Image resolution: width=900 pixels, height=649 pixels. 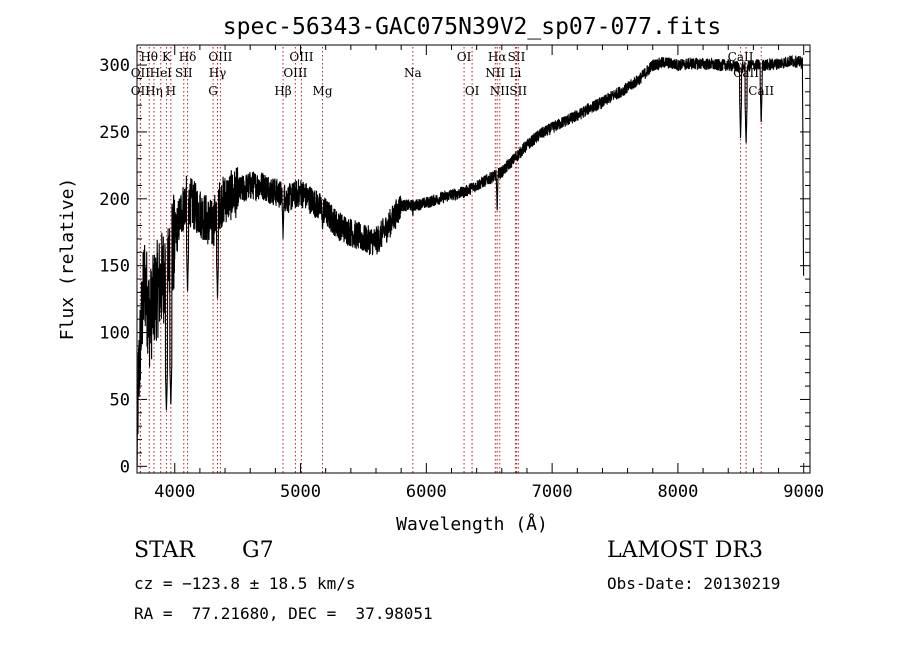 I want to click on redshift-value: cz = −123.8 ± 18.5 km/s, so click(x=245, y=583).